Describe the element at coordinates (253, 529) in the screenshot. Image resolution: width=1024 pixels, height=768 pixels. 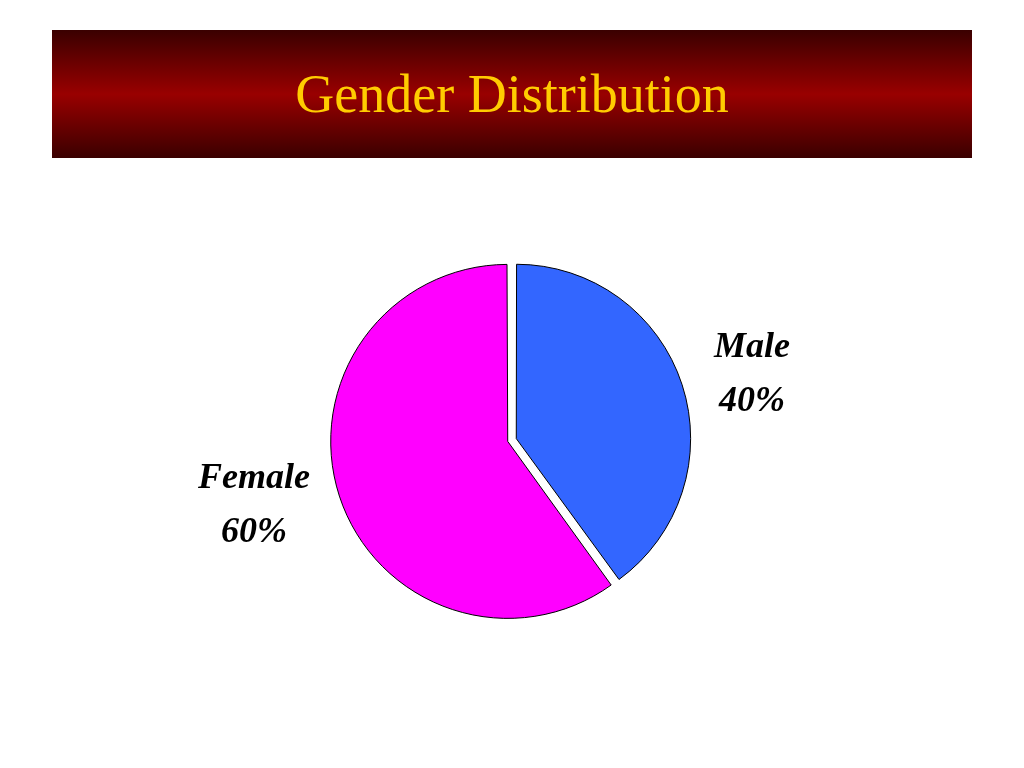
I see `data-label: 60%` at that location.